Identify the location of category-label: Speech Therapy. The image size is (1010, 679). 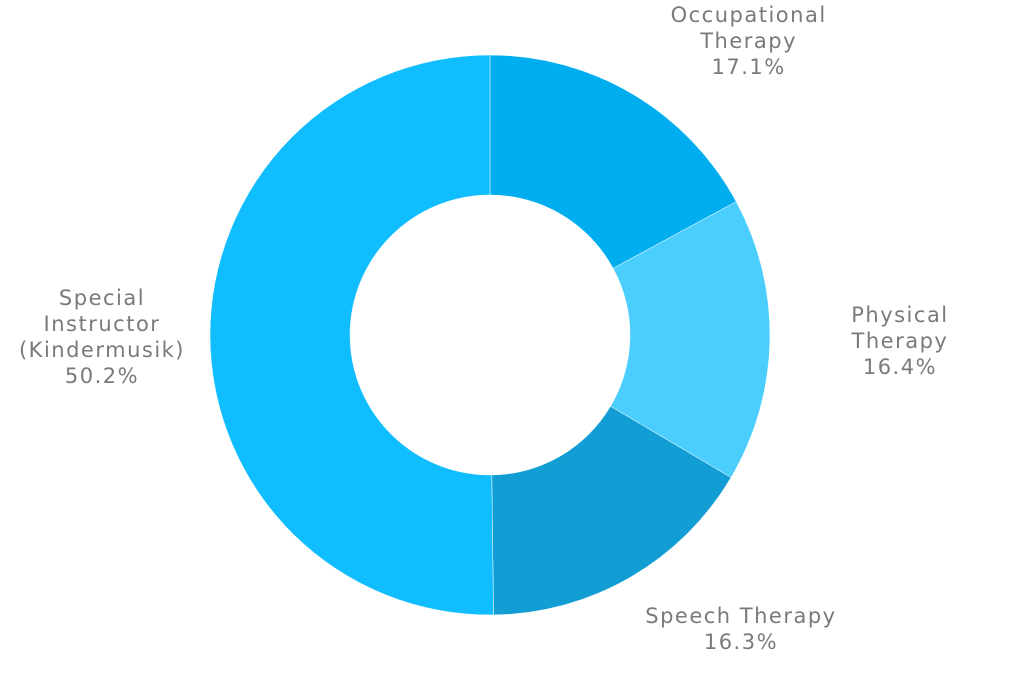
(741, 616).